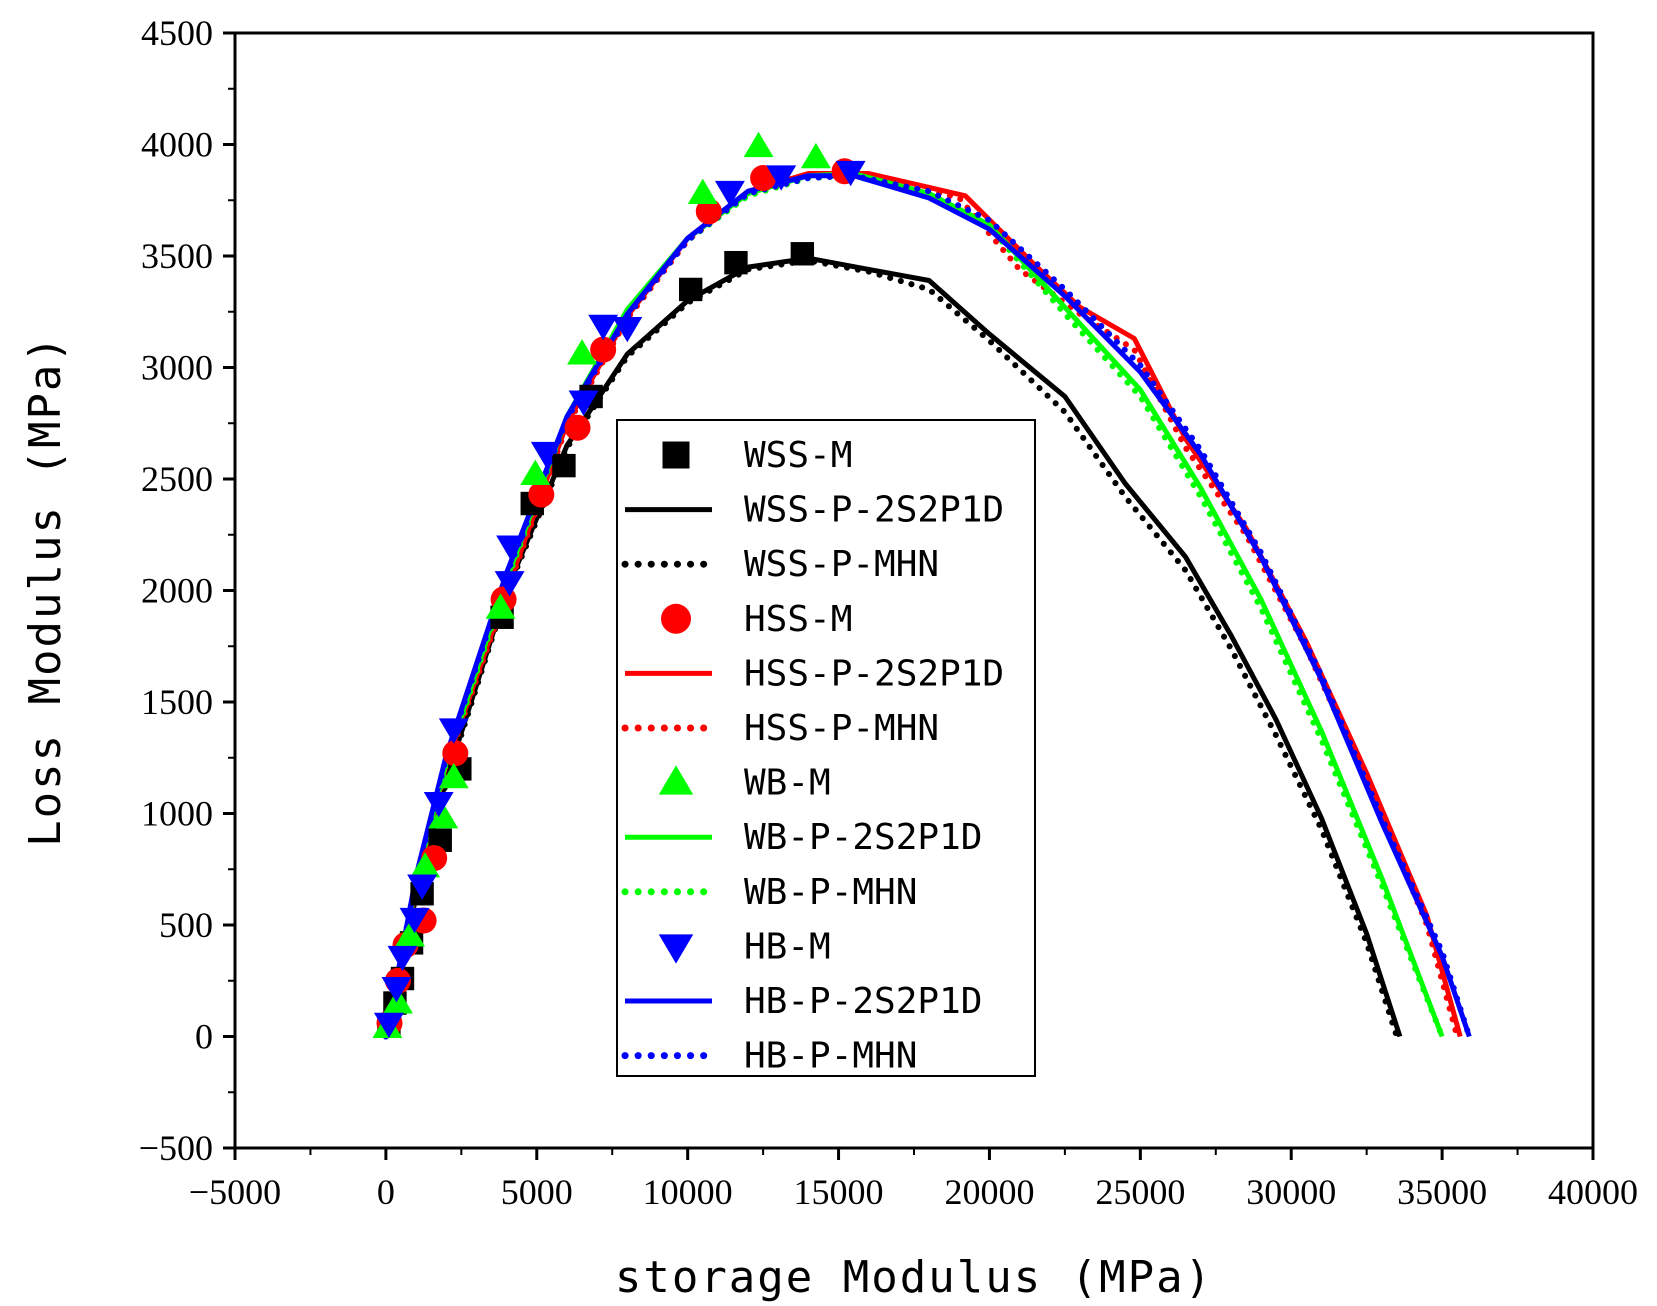  I want to click on legend-box, so click(826, 748).